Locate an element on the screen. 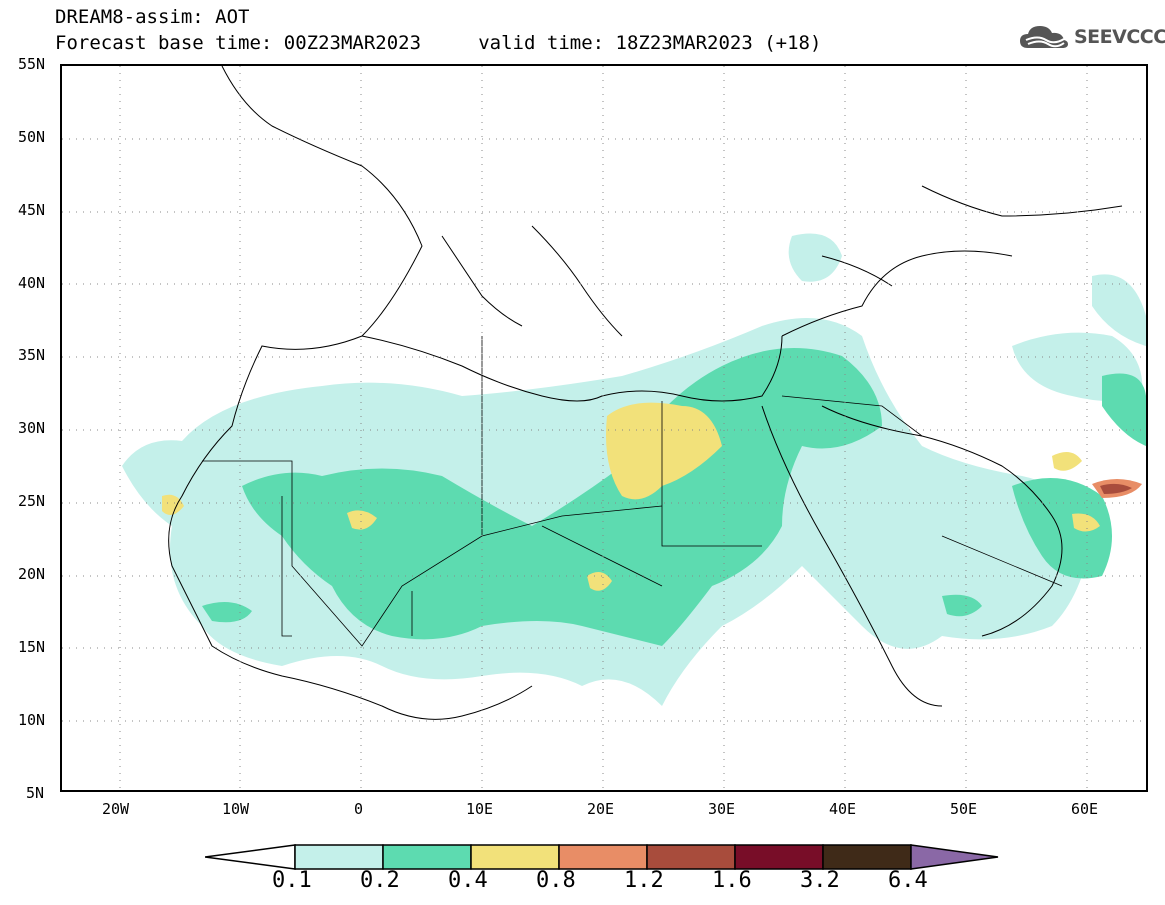 The height and width of the screenshot is (905, 1165). lon-label: 10W is located at coordinates (236, 809).